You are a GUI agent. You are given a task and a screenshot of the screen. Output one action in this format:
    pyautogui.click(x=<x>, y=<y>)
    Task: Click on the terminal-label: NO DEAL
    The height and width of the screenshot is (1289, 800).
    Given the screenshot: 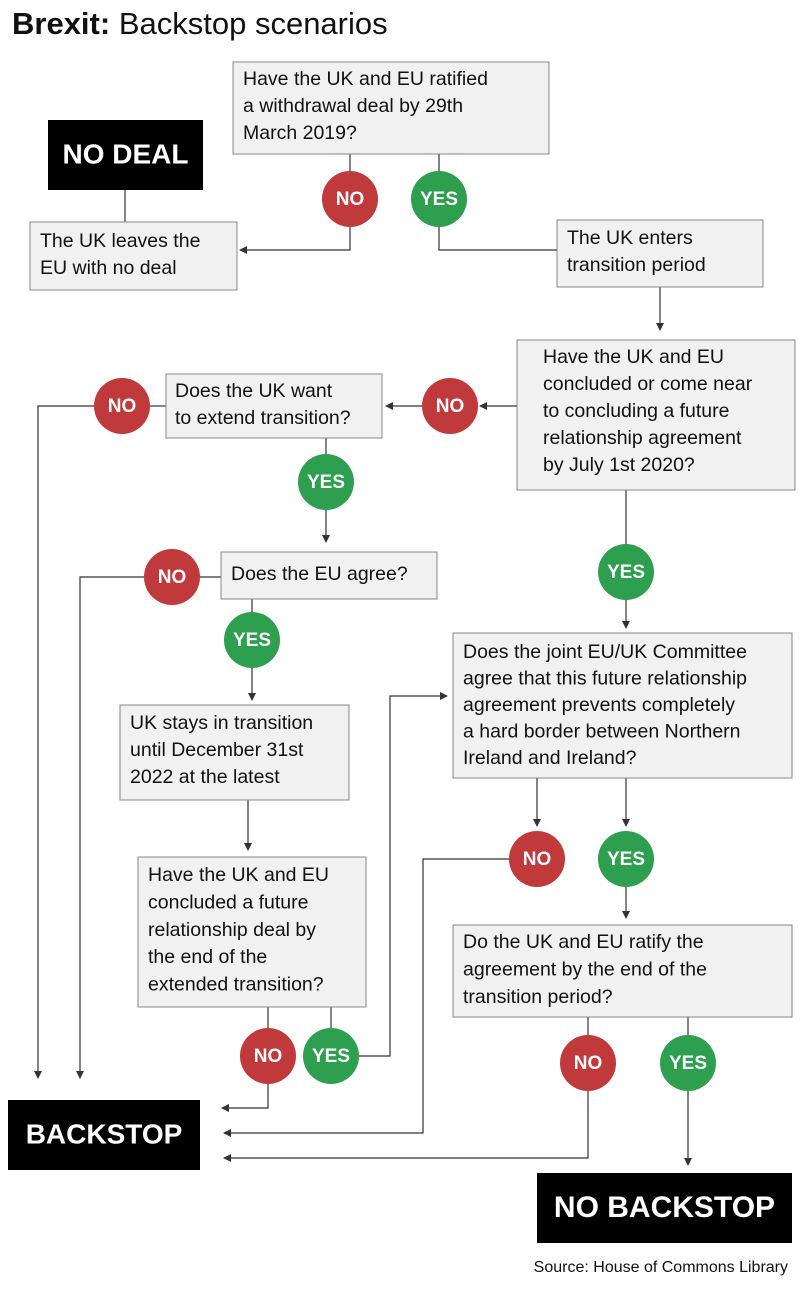 What is the action you would take?
    pyautogui.click(x=126, y=153)
    